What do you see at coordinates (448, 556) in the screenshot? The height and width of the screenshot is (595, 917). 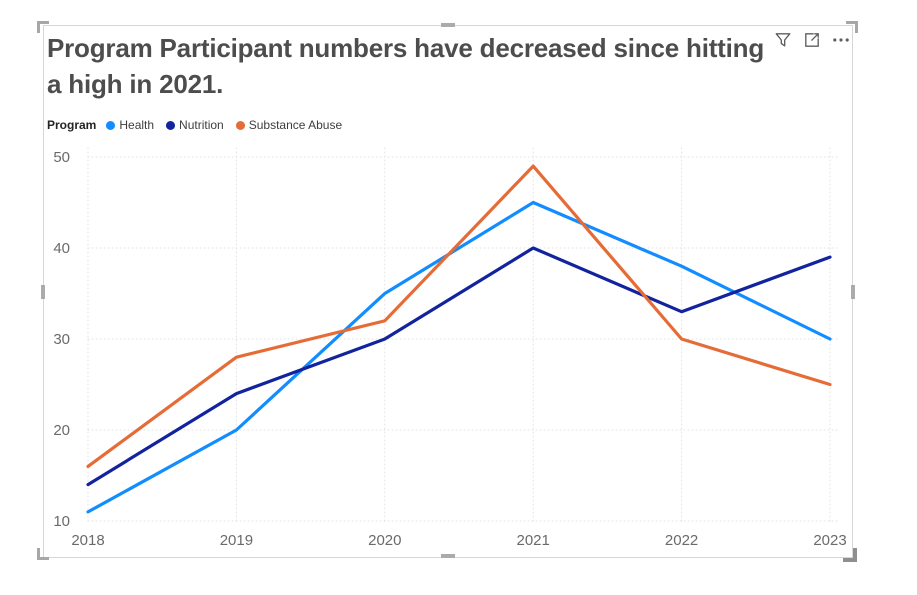 I see `resize-handle-bottom` at bounding box center [448, 556].